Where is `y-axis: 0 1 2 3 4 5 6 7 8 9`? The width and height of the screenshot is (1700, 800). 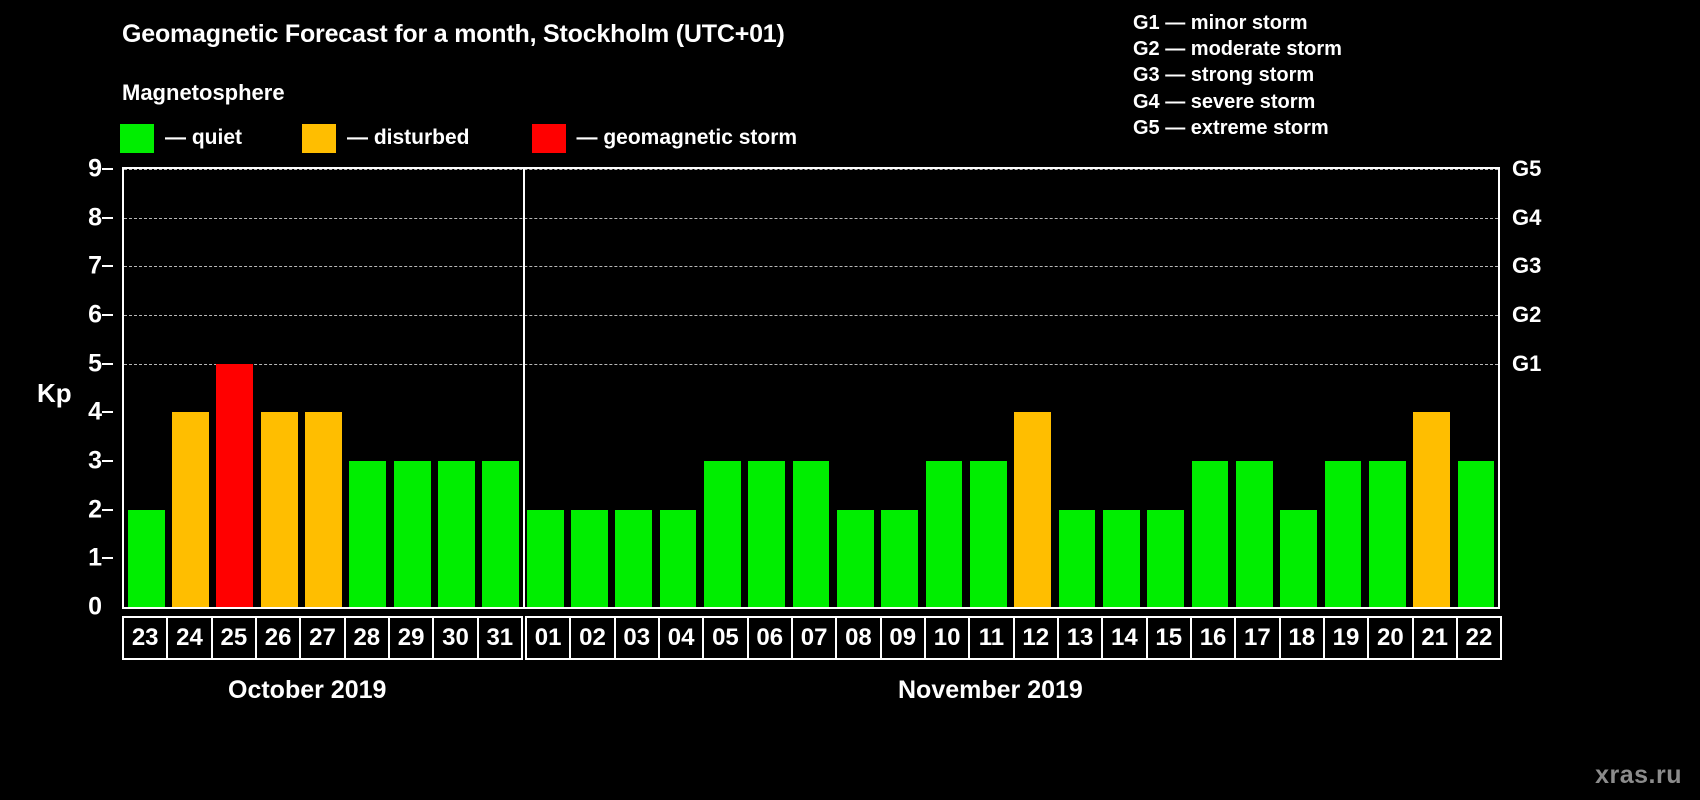
y-axis: 0 1 2 3 4 5 6 7 8 9 is located at coordinates (86, 388).